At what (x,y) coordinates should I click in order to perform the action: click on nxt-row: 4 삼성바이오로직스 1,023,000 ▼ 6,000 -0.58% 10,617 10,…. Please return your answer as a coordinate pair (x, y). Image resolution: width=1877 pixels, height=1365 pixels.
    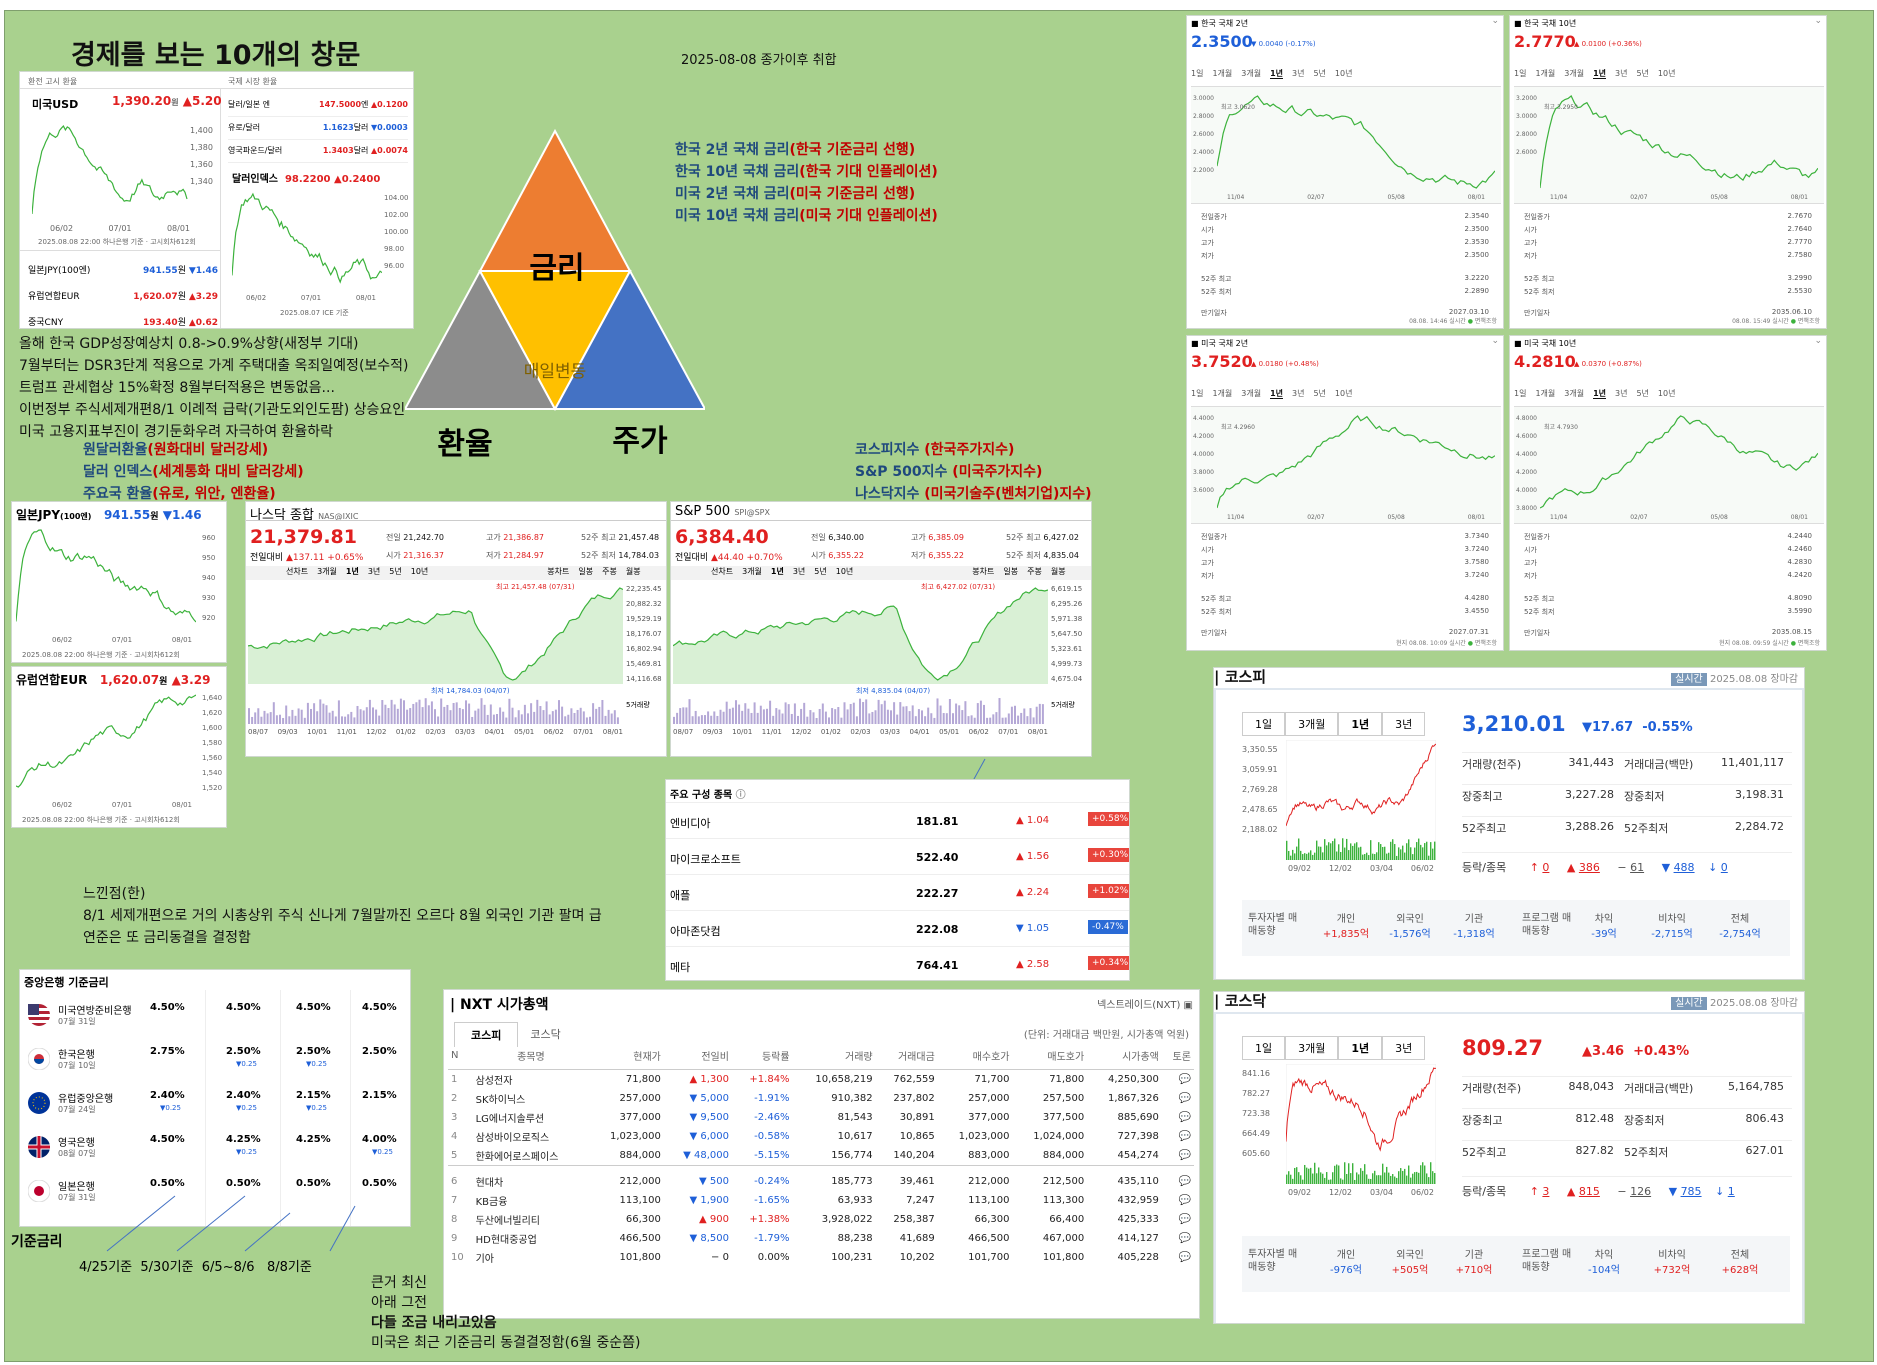
    Looking at the image, I should click on (821, 1136).